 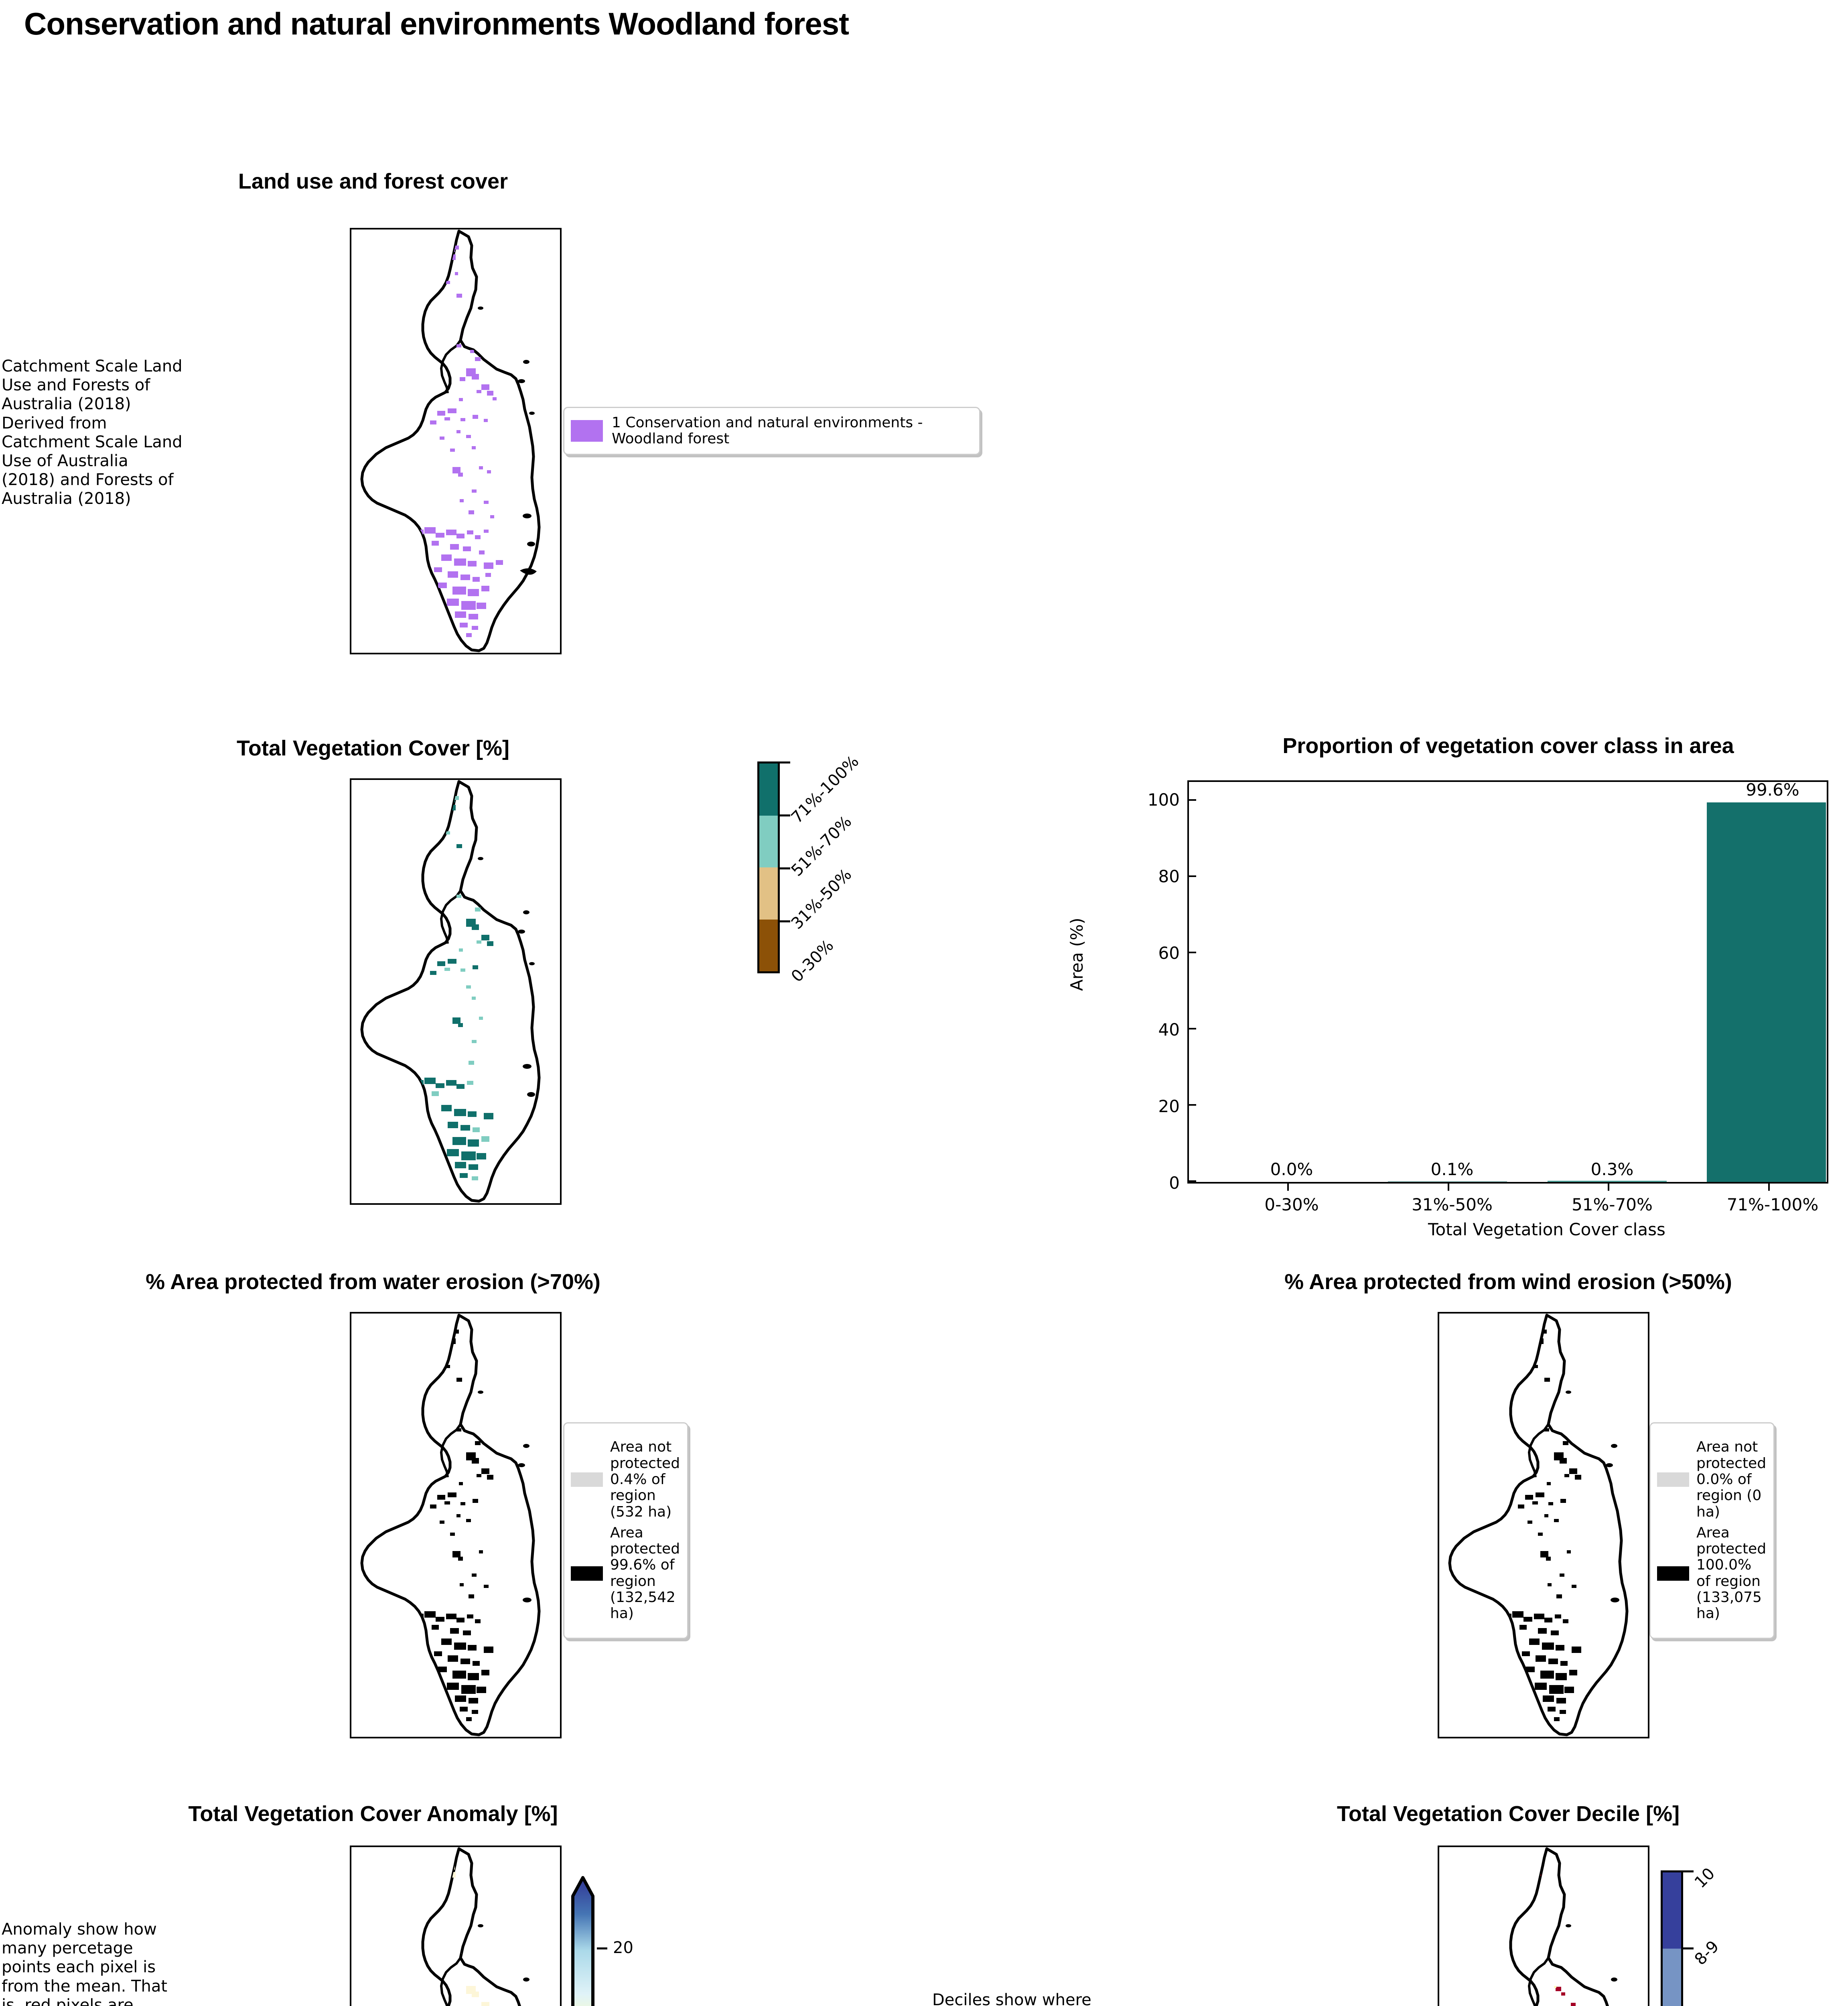 I want to click on legend-label-not-protected: Area not protected 0.0% of region (0 ha), so click(x=1731, y=1480).